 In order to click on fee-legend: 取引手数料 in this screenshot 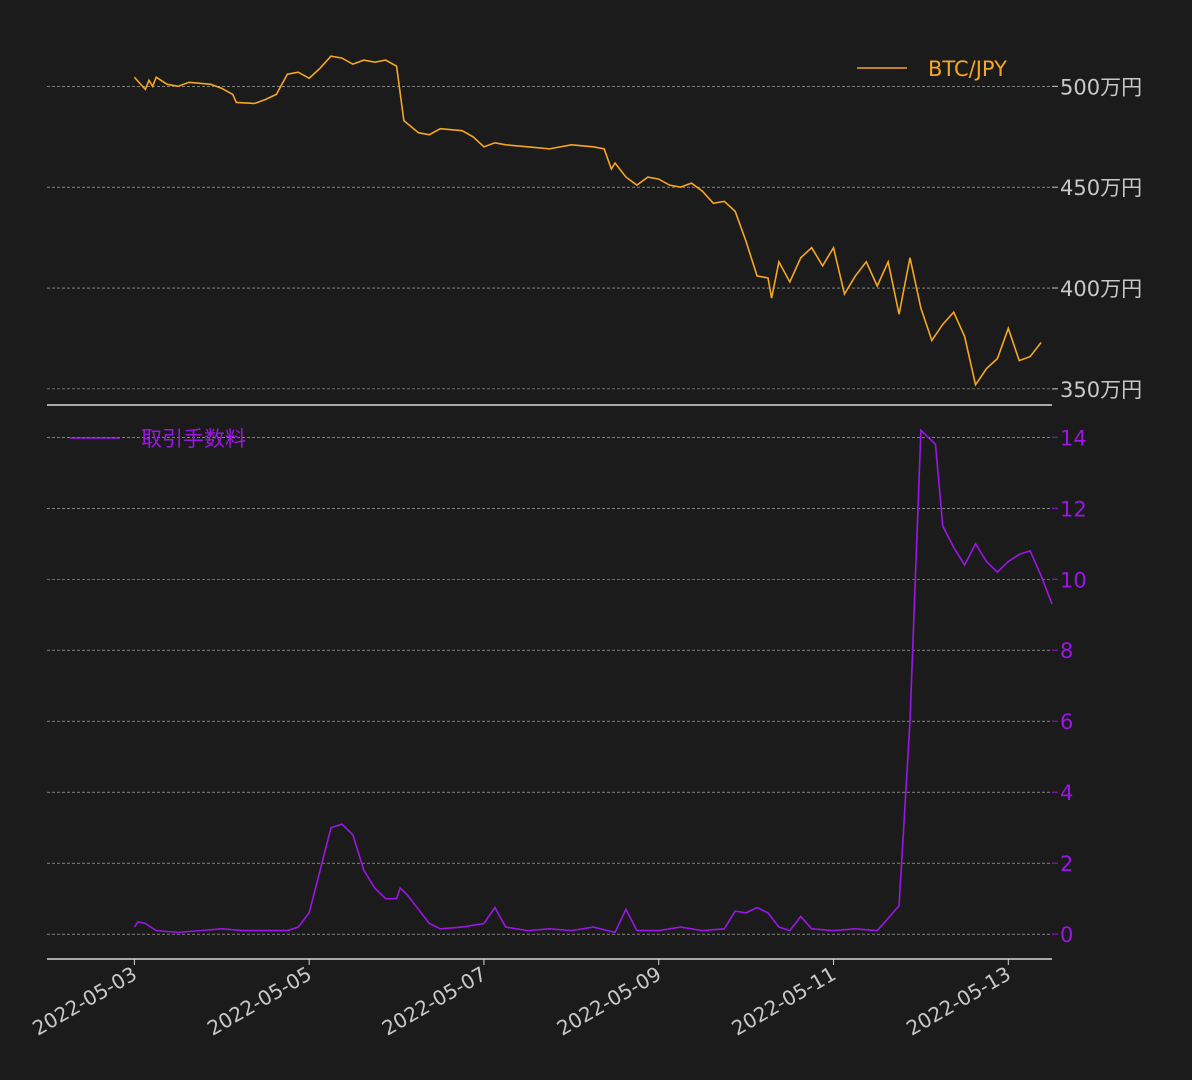, I will do `click(158, 439)`.